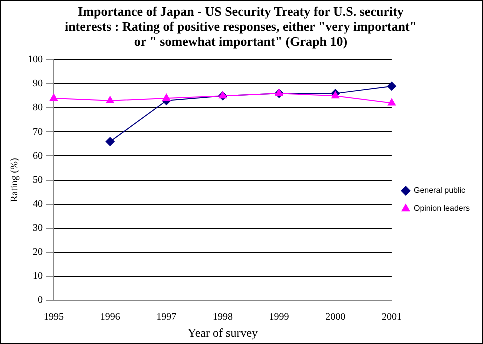 This screenshot has width=483, height=344. I want to click on x-tick-label: 2000, so click(336, 318).